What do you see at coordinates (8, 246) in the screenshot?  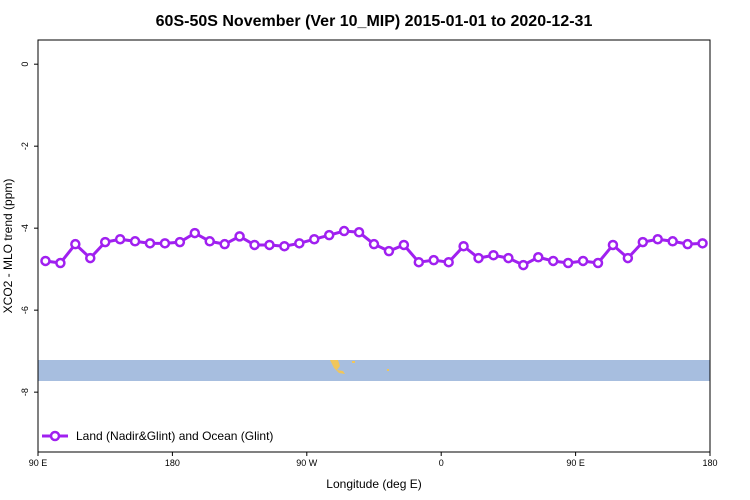 I see `y-axis-label: XCO2 - MLO trend (ppm)` at bounding box center [8, 246].